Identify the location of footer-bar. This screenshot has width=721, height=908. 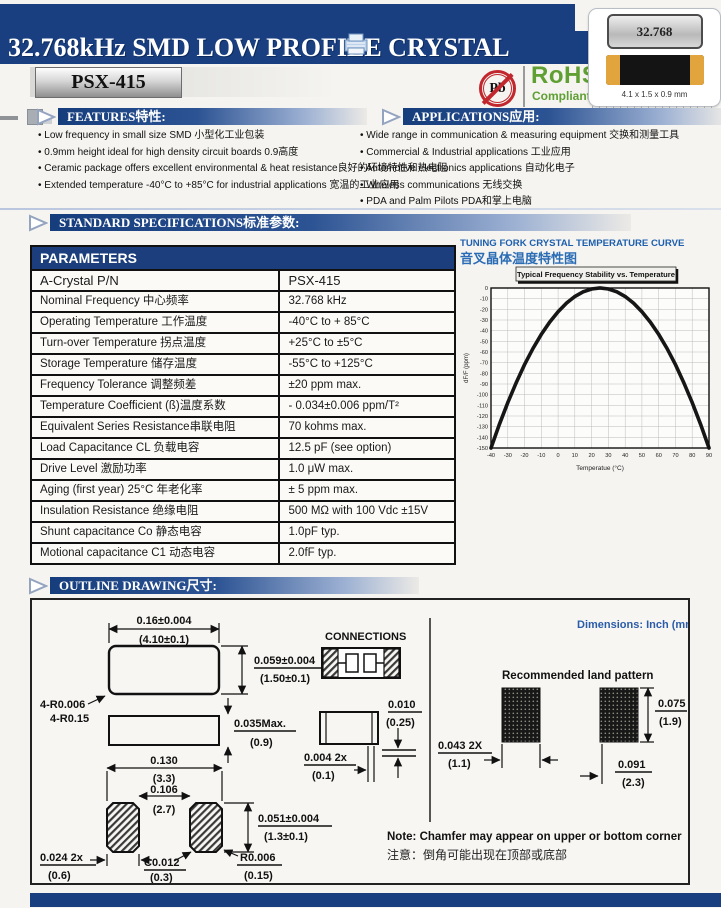
(375, 900).